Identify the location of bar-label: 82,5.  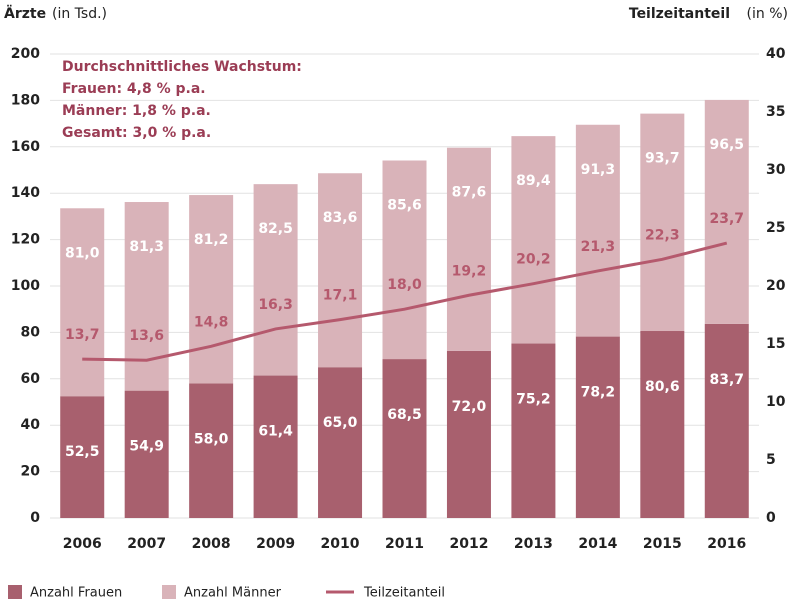
(275, 229).